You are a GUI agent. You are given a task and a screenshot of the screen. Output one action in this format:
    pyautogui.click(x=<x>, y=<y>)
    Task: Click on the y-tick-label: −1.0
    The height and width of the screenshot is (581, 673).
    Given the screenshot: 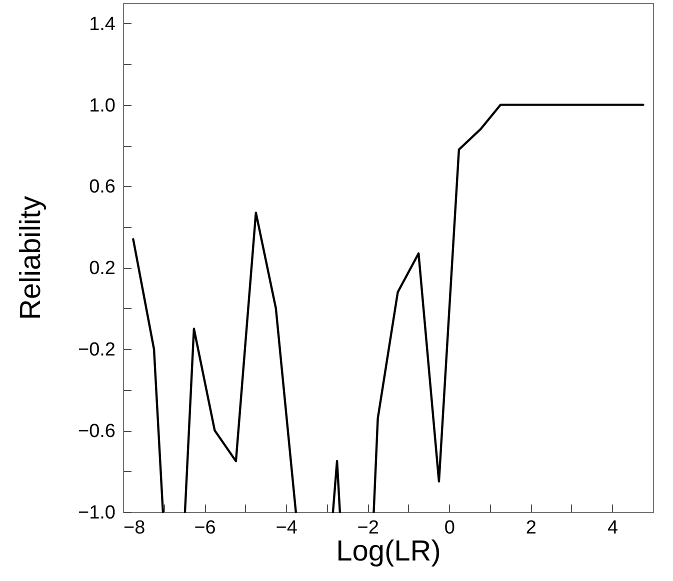 What is the action you would take?
    pyautogui.click(x=97, y=513)
    